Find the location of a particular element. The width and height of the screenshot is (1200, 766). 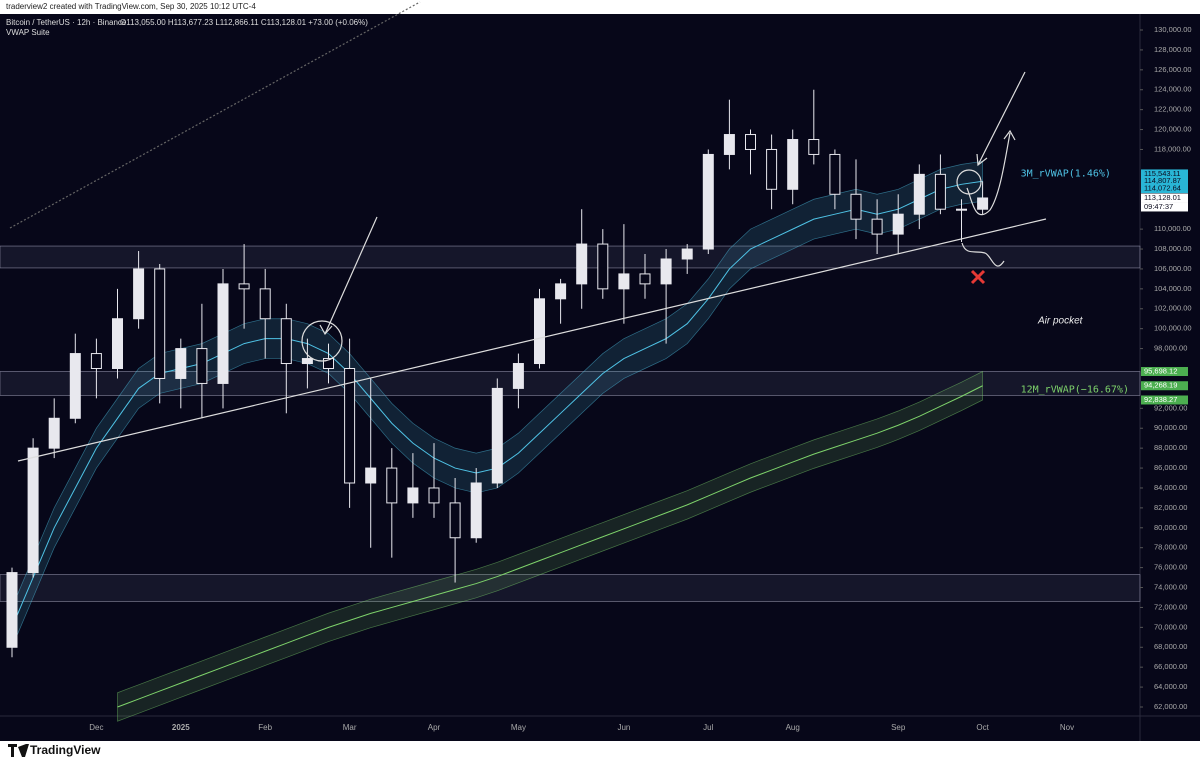

y-tick-label: 122,000.00 is located at coordinates (1173, 109).